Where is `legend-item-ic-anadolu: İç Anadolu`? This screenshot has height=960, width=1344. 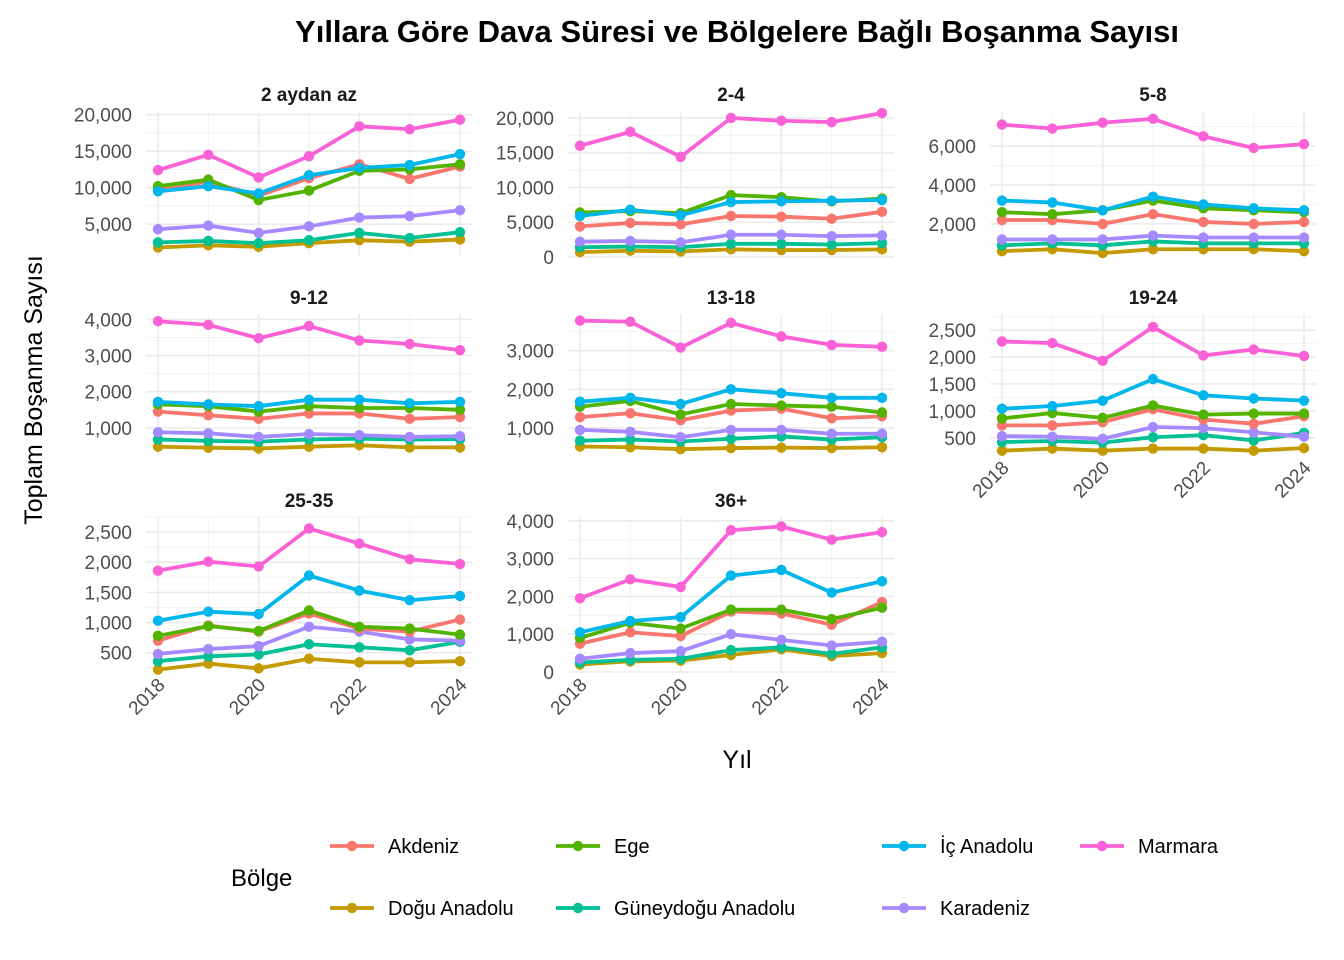 legend-item-ic-anadolu: İç Anadolu is located at coordinates (957, 846).